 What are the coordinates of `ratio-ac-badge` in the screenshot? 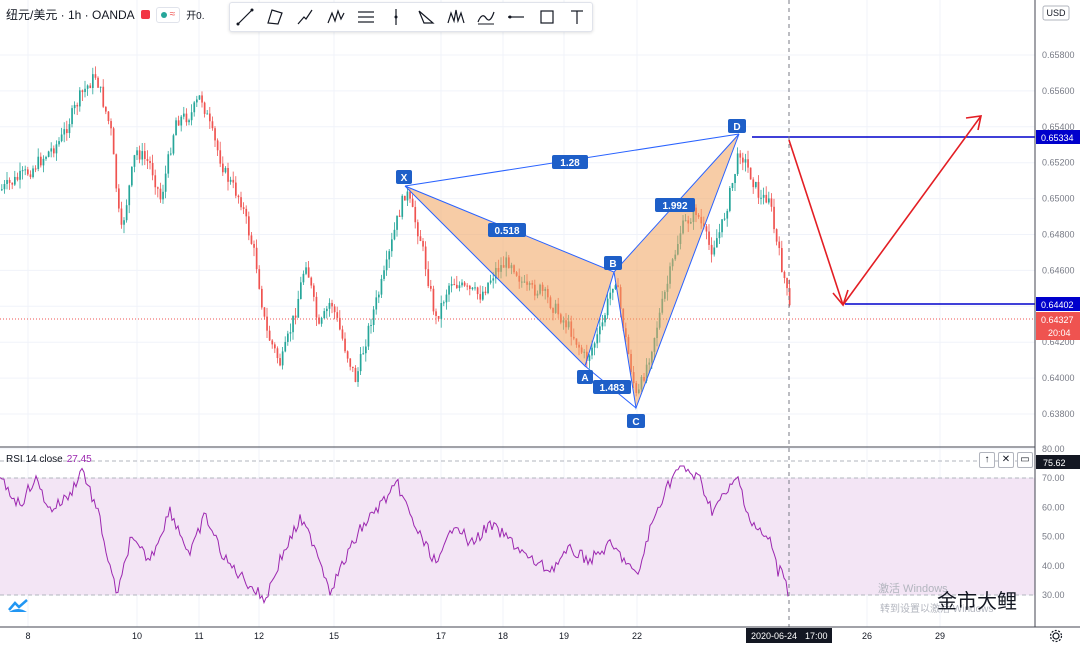 It's located at (612, 387).